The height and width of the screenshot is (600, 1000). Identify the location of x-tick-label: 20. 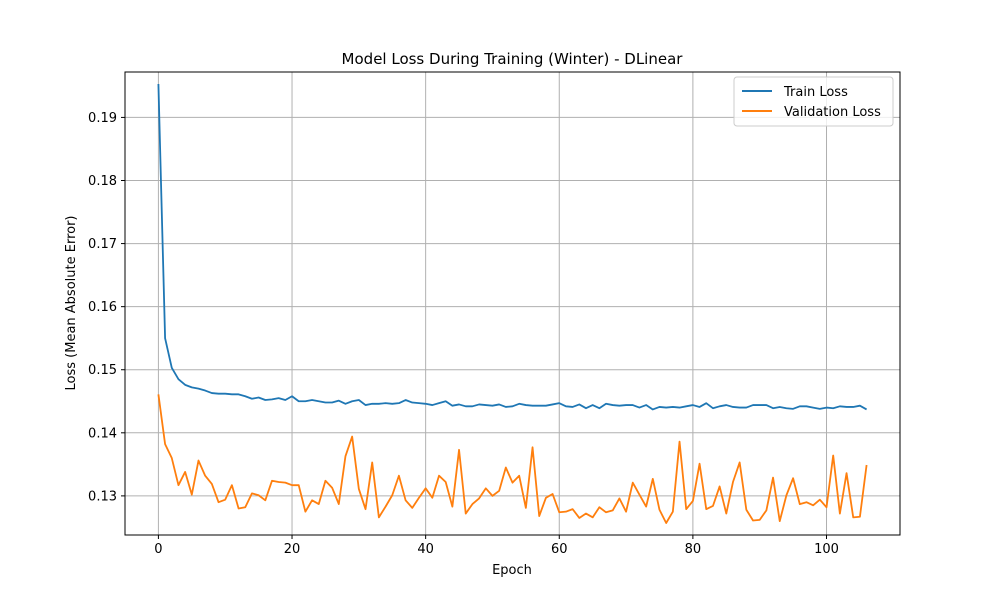
(292, 549).